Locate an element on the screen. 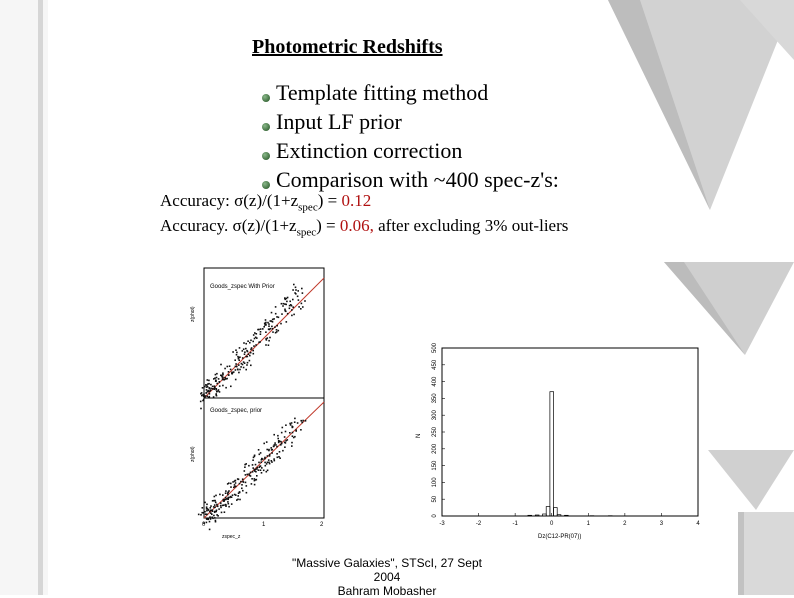 The height and width of the screenshot is (598, 794). x-tick-label: -2 is located at coordinates (479, 524).